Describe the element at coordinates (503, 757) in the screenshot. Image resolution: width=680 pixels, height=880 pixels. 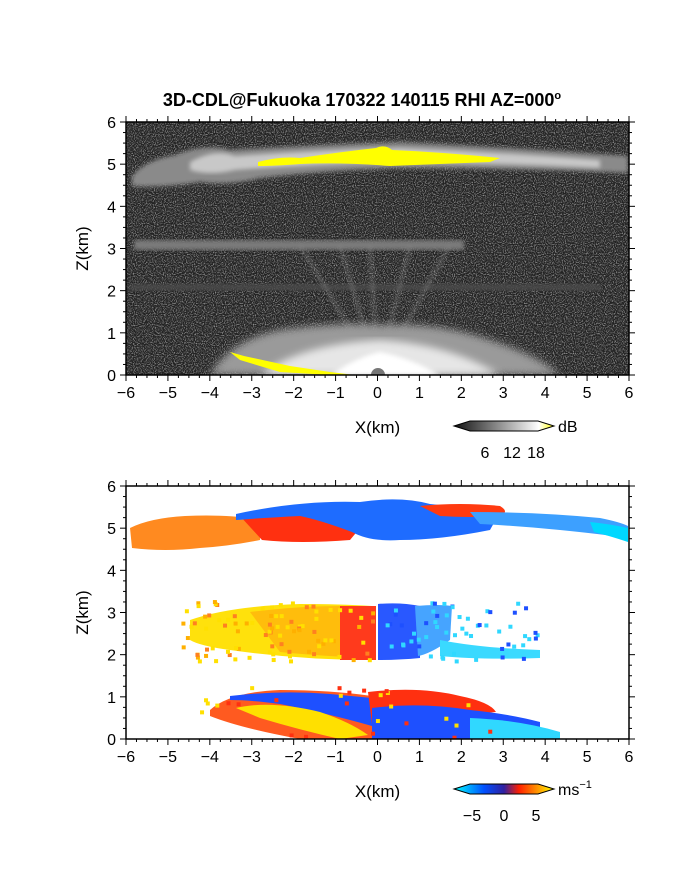
I see `x-tick-label: 3` at that location.